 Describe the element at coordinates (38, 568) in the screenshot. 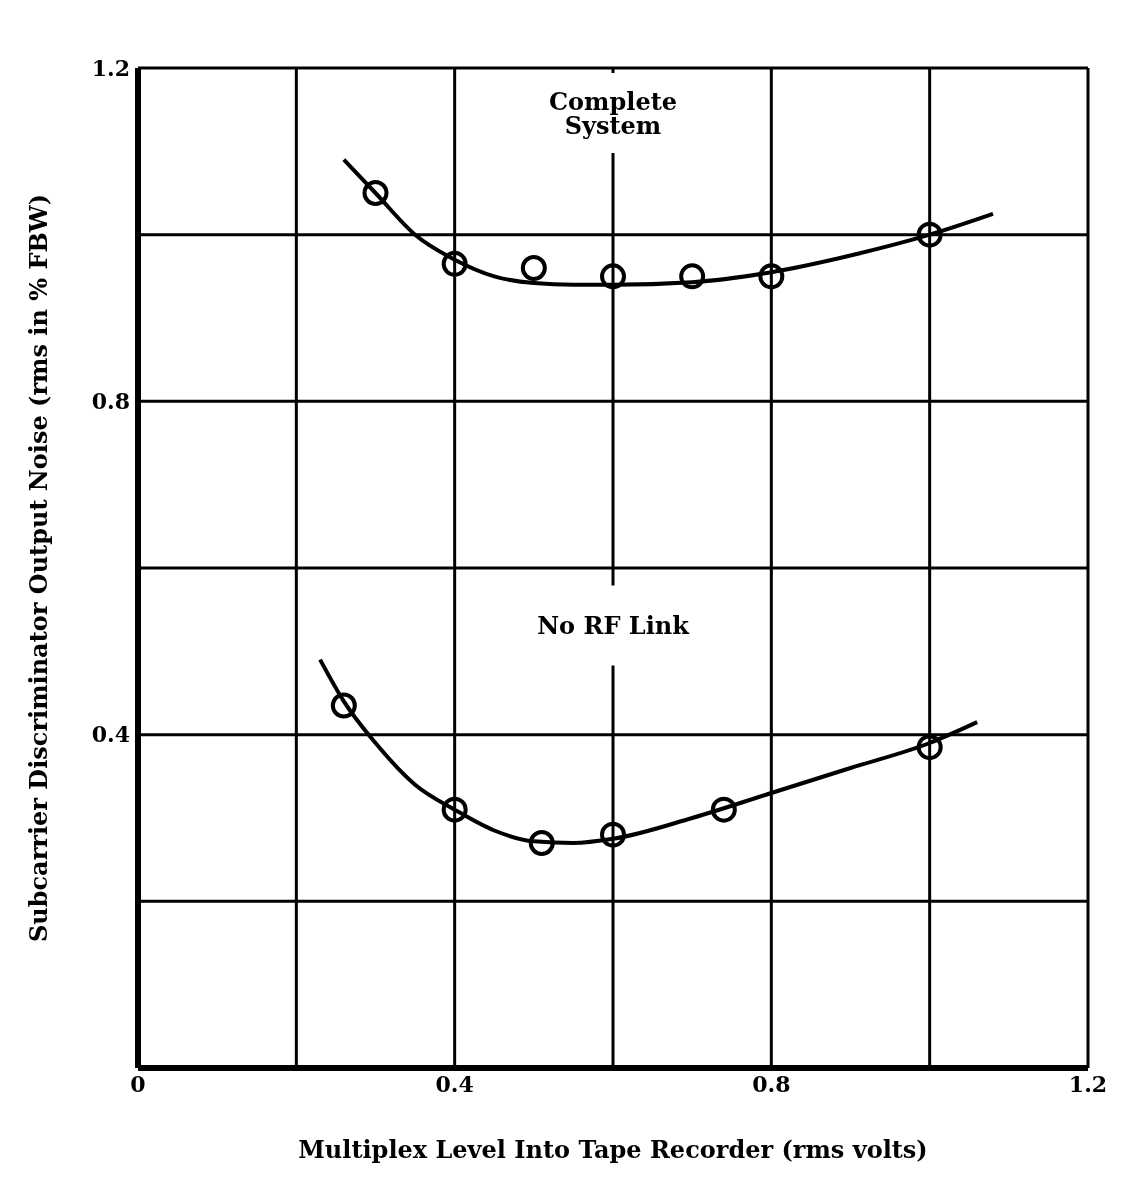

I see `y-axis-title: Subcarrier Discriminator Output Noise (rms in % FBW)` at that location.